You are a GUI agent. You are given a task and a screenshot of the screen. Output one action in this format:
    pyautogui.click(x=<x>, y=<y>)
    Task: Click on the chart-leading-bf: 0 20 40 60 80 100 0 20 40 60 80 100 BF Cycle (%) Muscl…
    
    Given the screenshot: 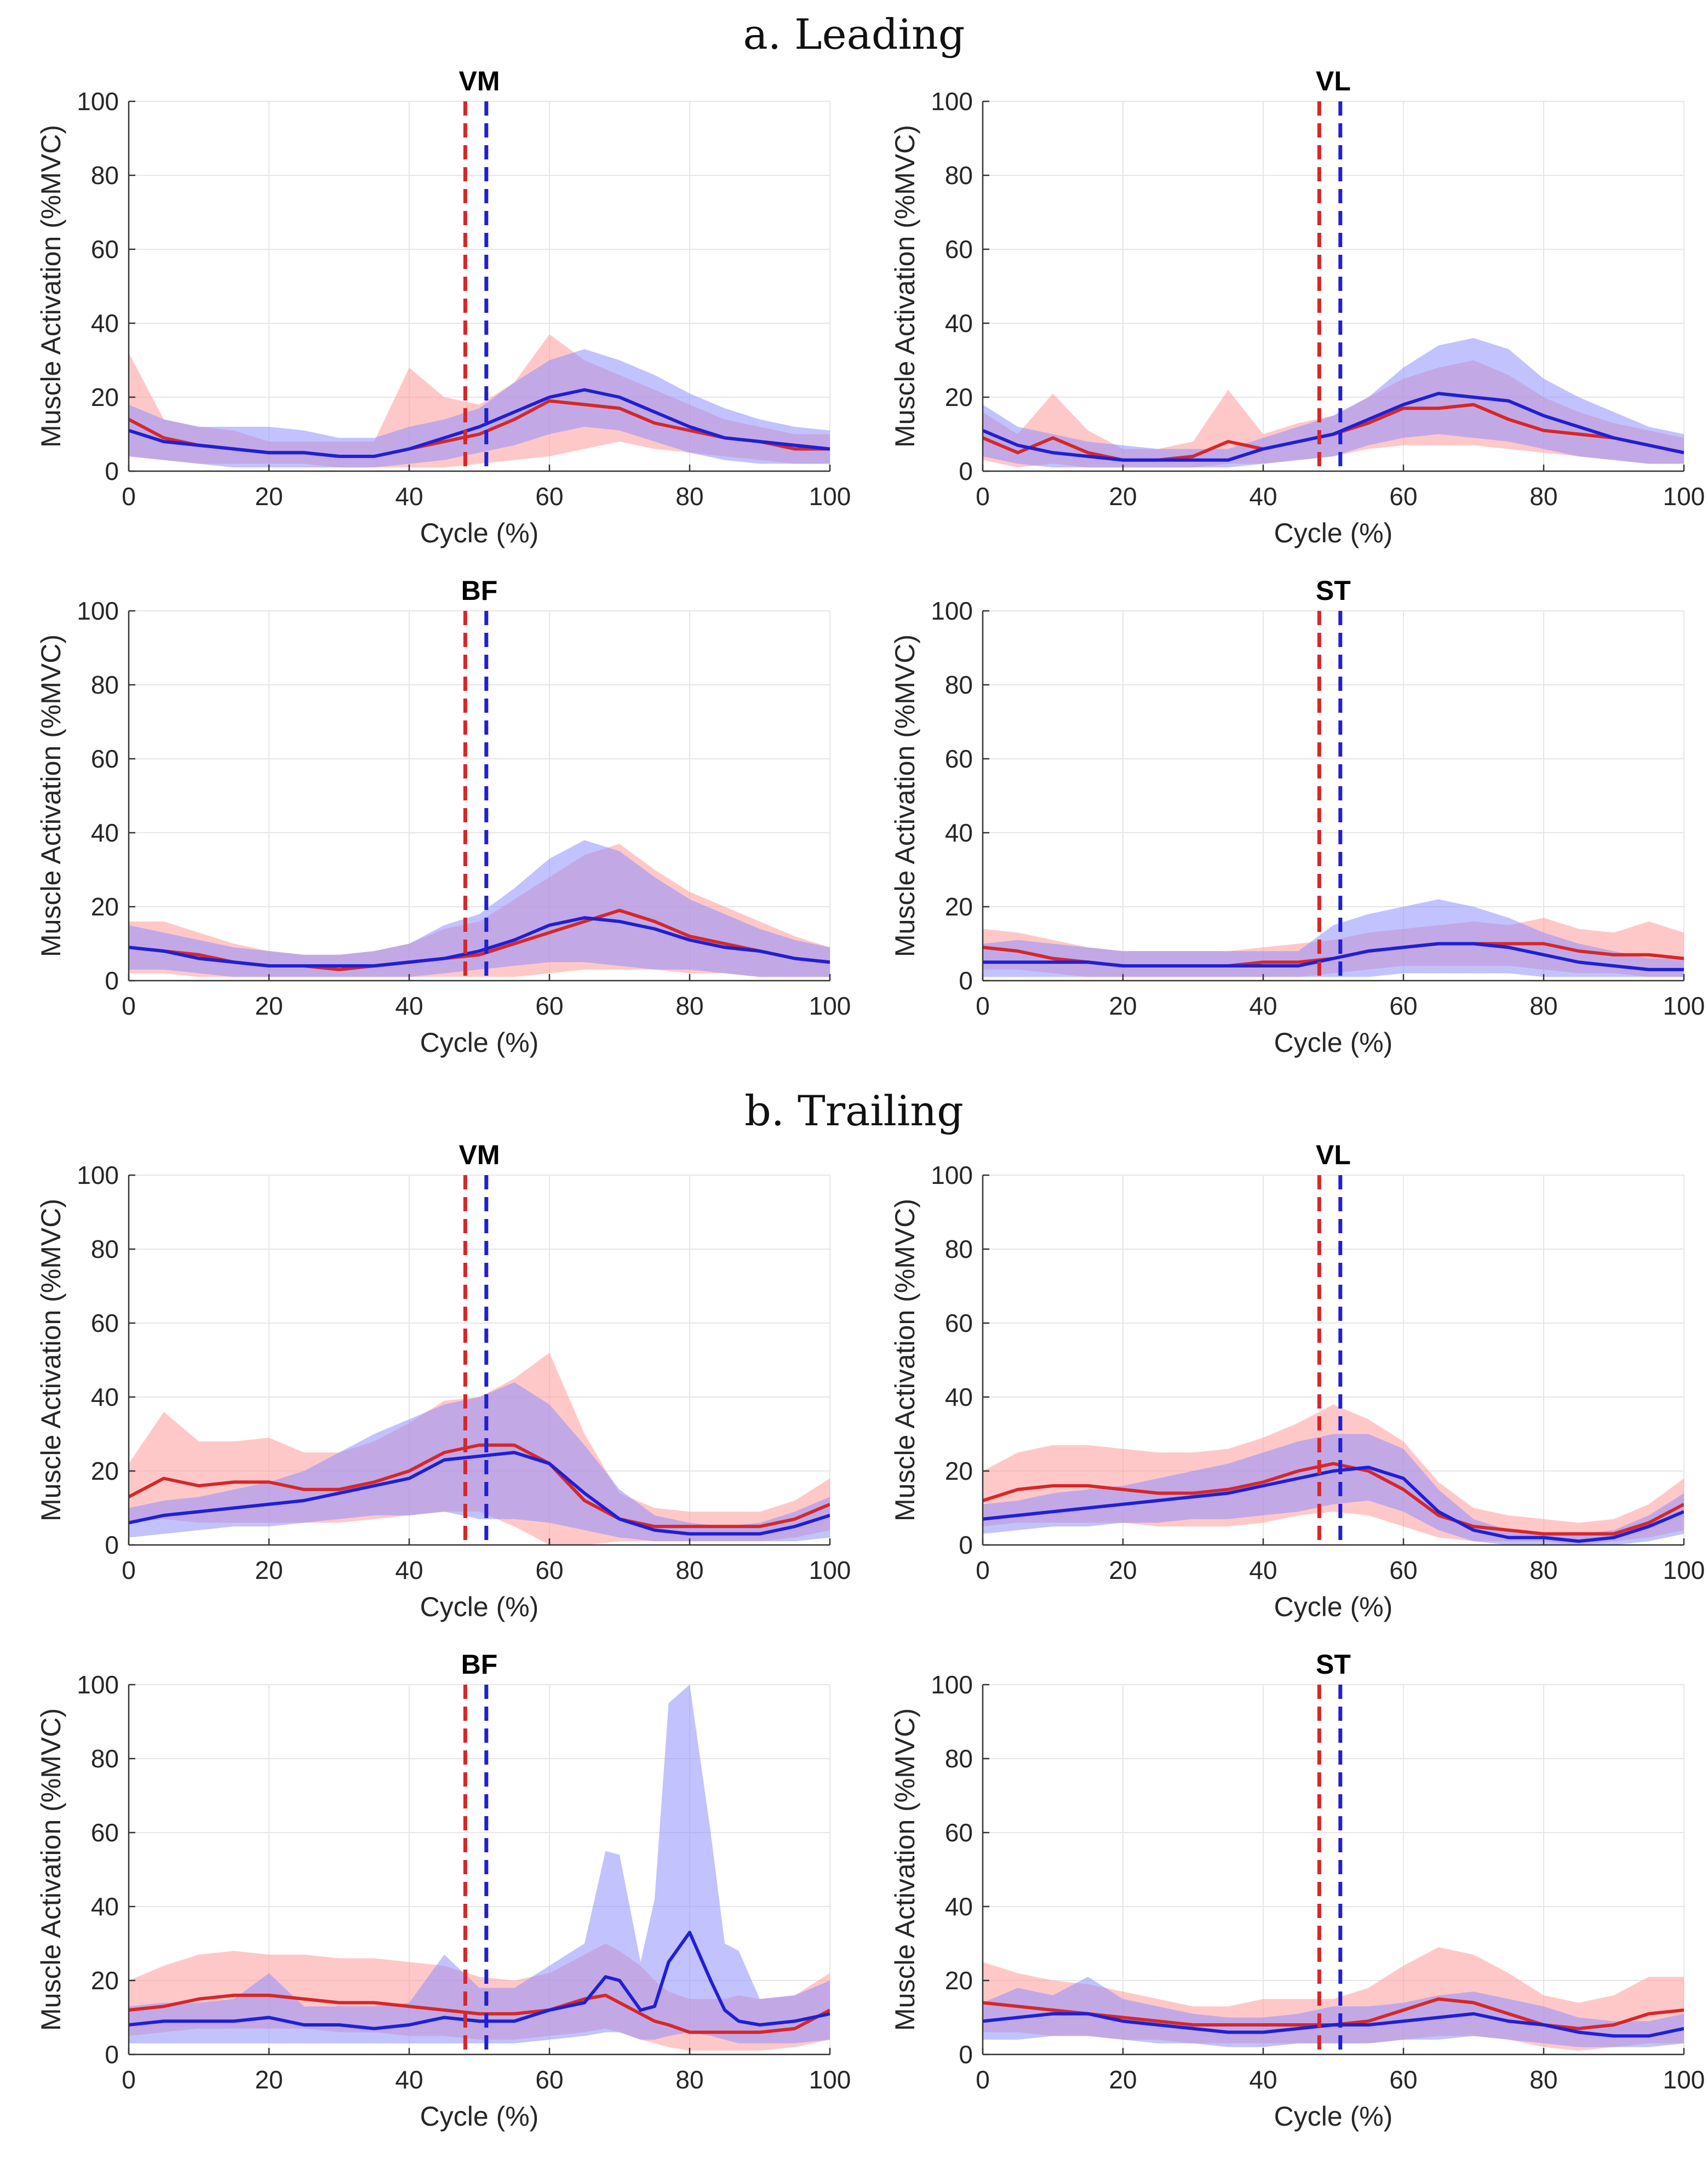 What is the action you would take?
    pyautogui.click(x=443, y=816)
    